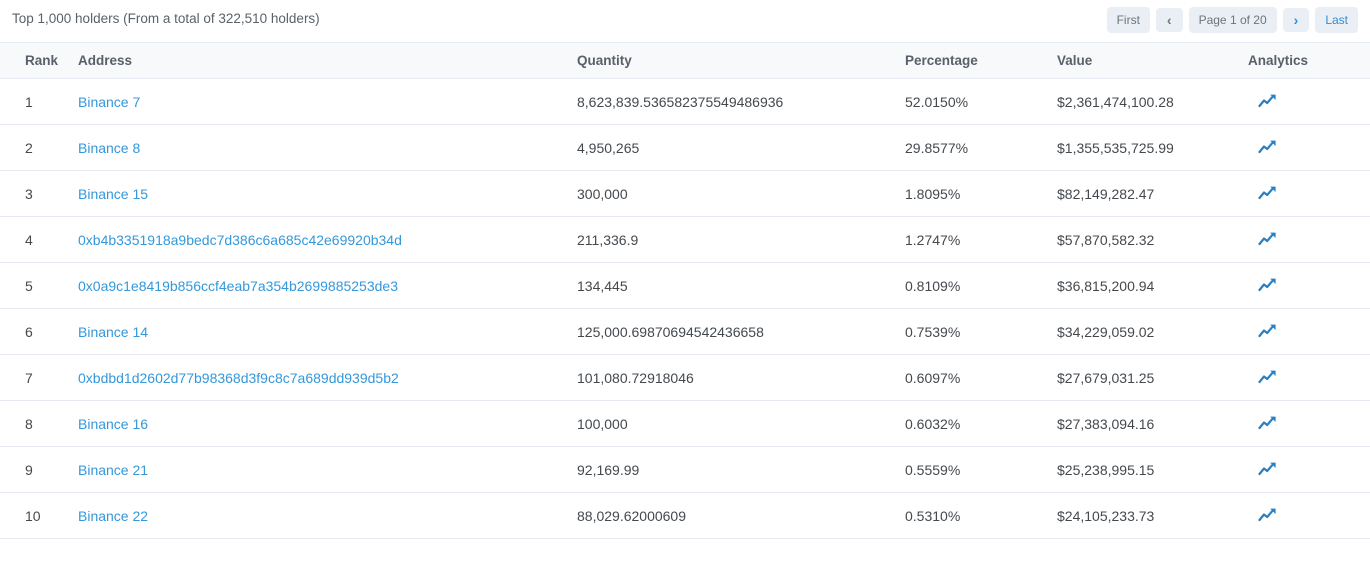 Image resolution: width=1370 pixels, height=576 pixels. What do you see at coordinates (113, 424) in the screenshot?
I see `address-link: Binance 16` at bounding box center [113, 424].